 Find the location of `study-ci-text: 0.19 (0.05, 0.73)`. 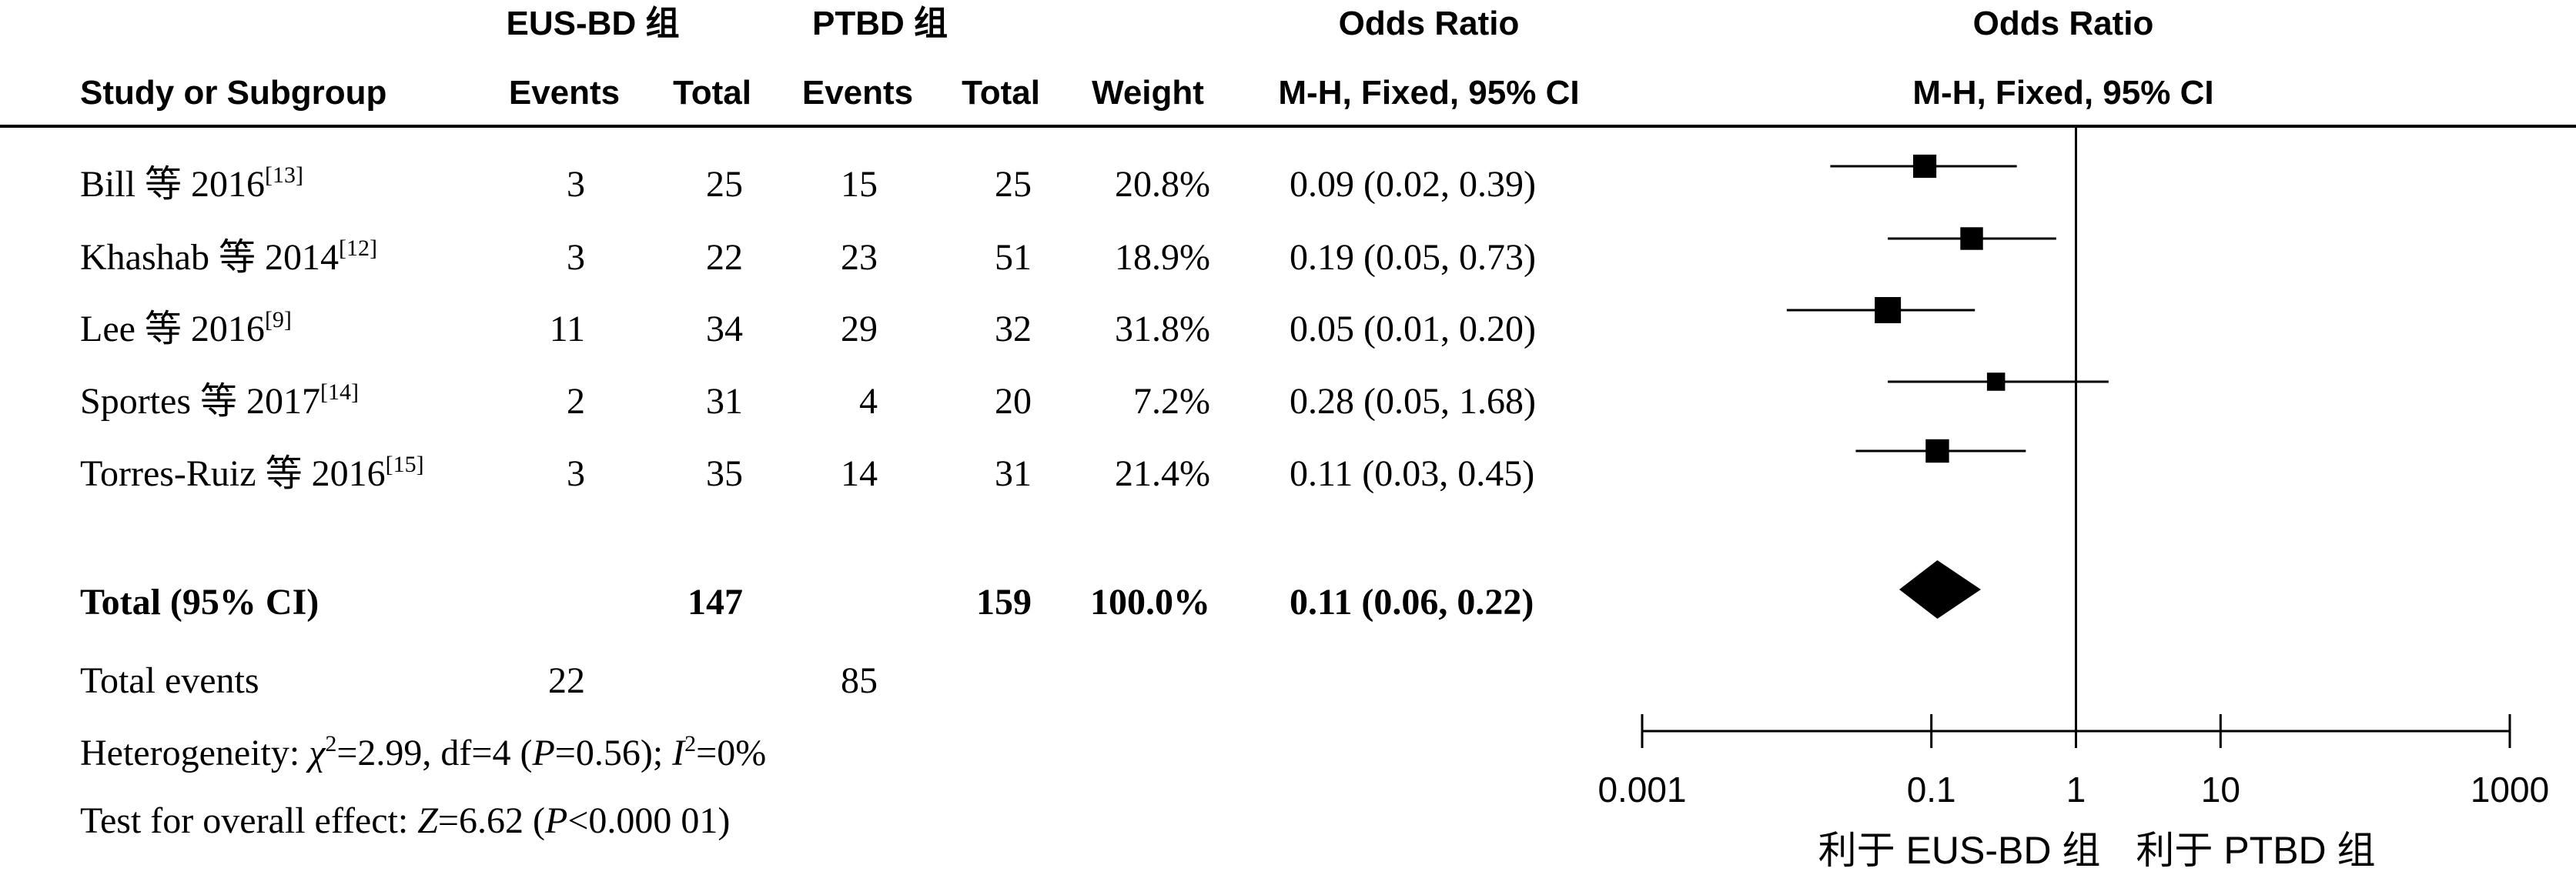

study-ci-text: 0.19 (0.05, 0.73) is located at coordinates (1413, 257).